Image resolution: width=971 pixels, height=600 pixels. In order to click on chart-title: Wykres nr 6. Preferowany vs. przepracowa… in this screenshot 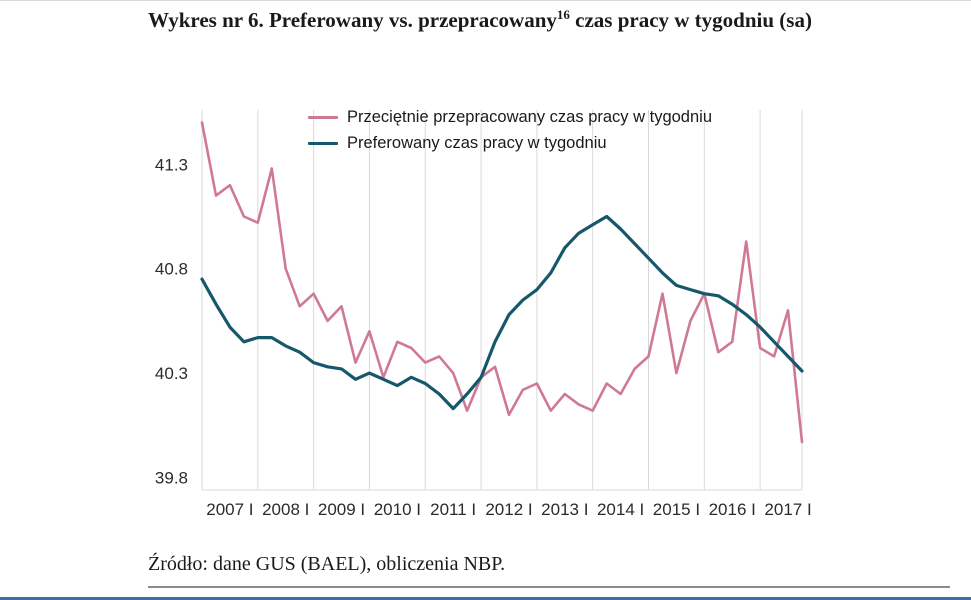, I will do `click(498, 20)`.